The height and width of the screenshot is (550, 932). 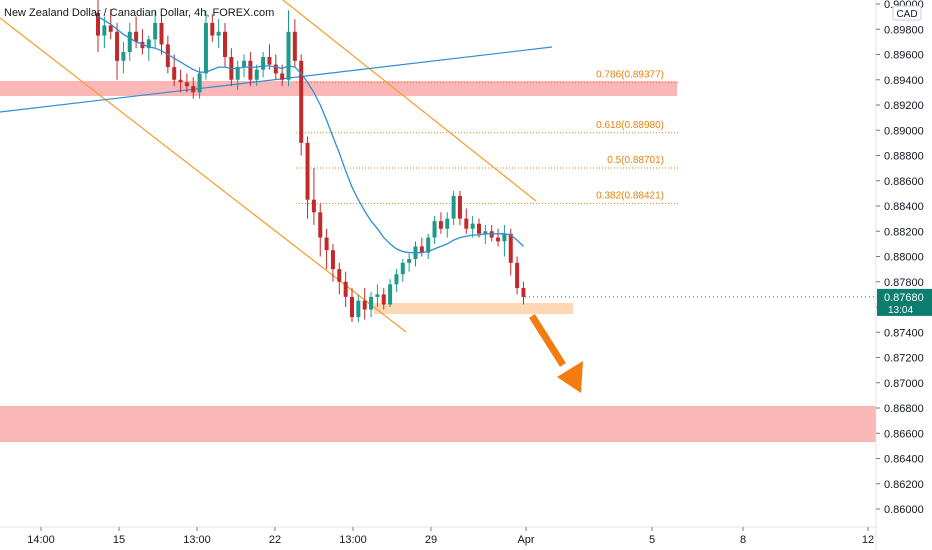 What do you see at coordinates (904, 485) in the screenshot?
I see `price-tick-label: 0.86200` at bounding box center [904, 485].